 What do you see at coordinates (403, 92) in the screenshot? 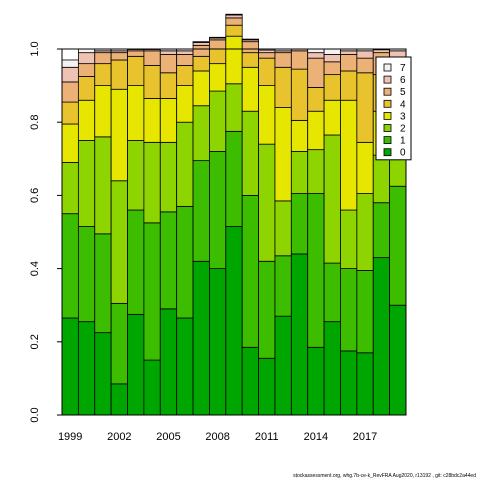
I see `legend-label-5: 5` at bounding box center [403, 92].